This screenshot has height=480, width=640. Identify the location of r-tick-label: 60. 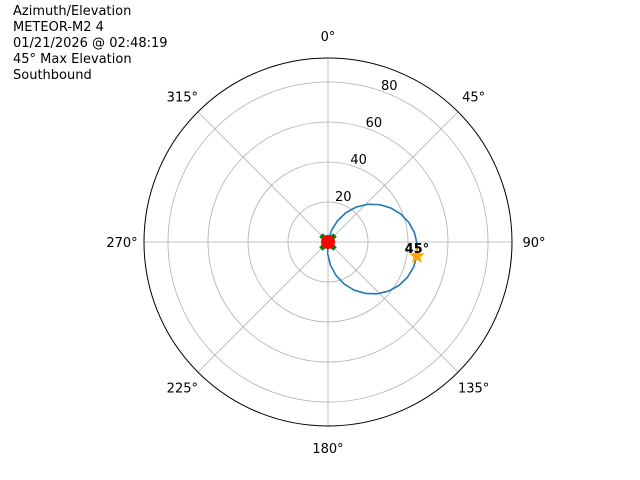
(374, 123).